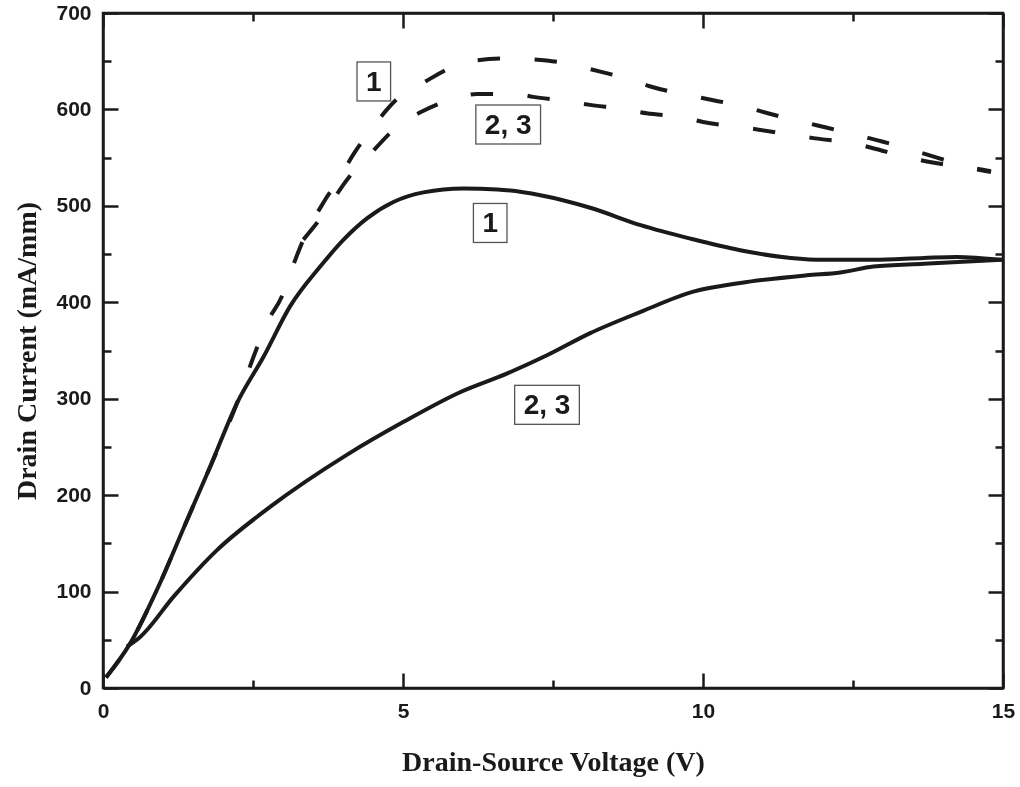 The height and width of the screenshot is (787, 1020). What do you see at coordinates (74, 398) in the screenshot?
I see `y-tick-label: 300` at bounding box center [74, 398].